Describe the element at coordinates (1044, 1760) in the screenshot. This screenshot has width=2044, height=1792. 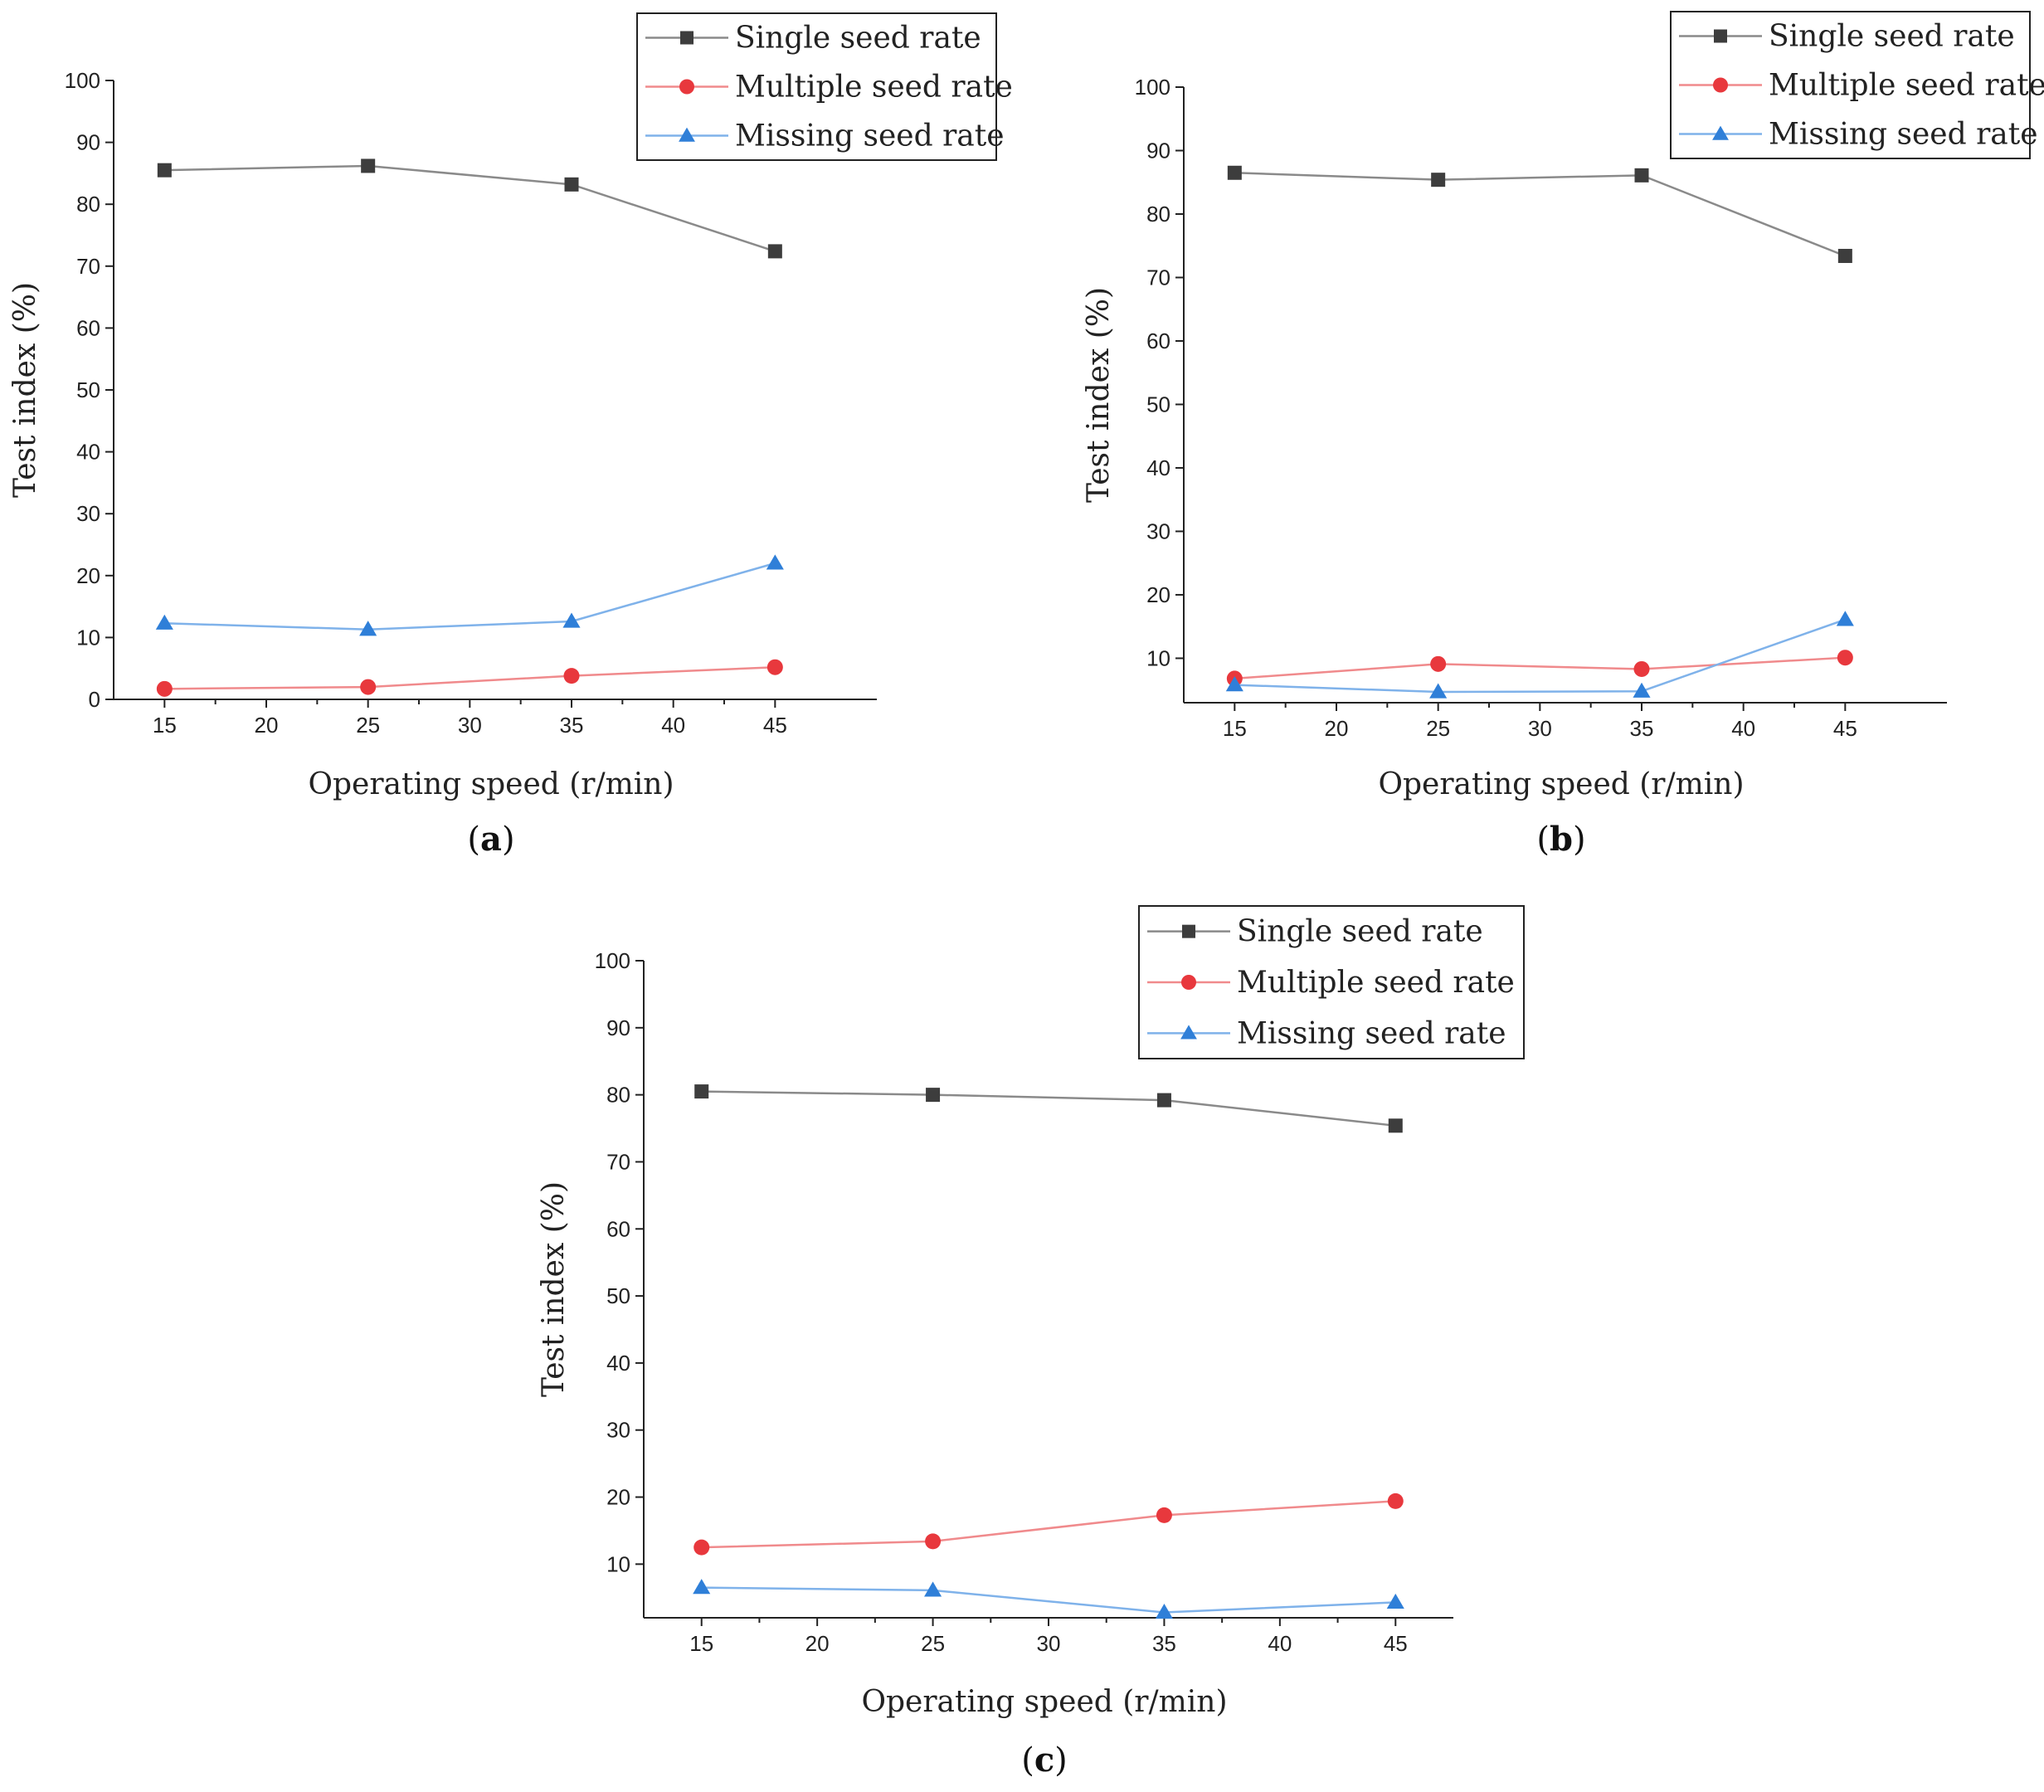
I see `panel-label: (c)` at that location.